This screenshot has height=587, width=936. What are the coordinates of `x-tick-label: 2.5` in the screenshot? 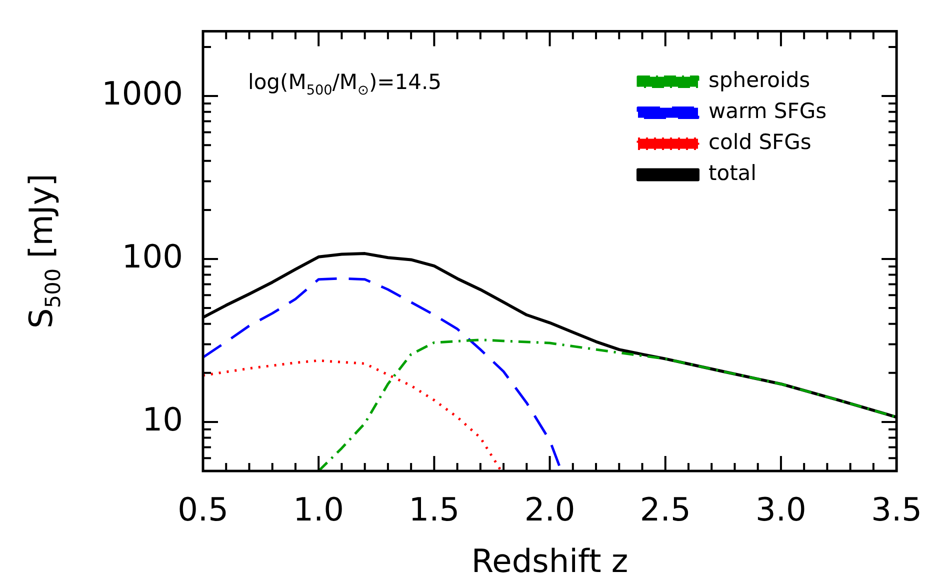 It's located at (665, 509).